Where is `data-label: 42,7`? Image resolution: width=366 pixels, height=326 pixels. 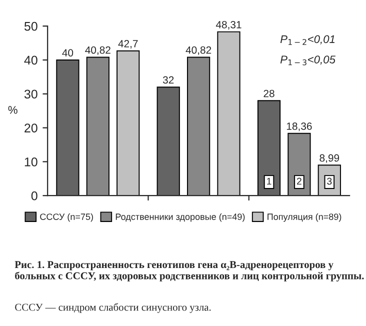 data-label: 42,7 is located at coordinates (128, 44).